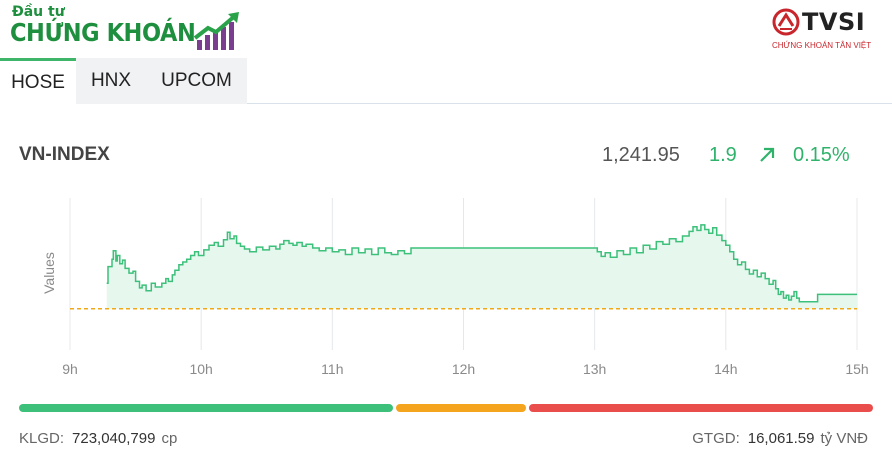 The height and width of the screenshot is (466, 892). What do you see at coordinates (49, 273) in the screenshot?
I see `y-axis-label: Values` at bounding box center [49, 273].